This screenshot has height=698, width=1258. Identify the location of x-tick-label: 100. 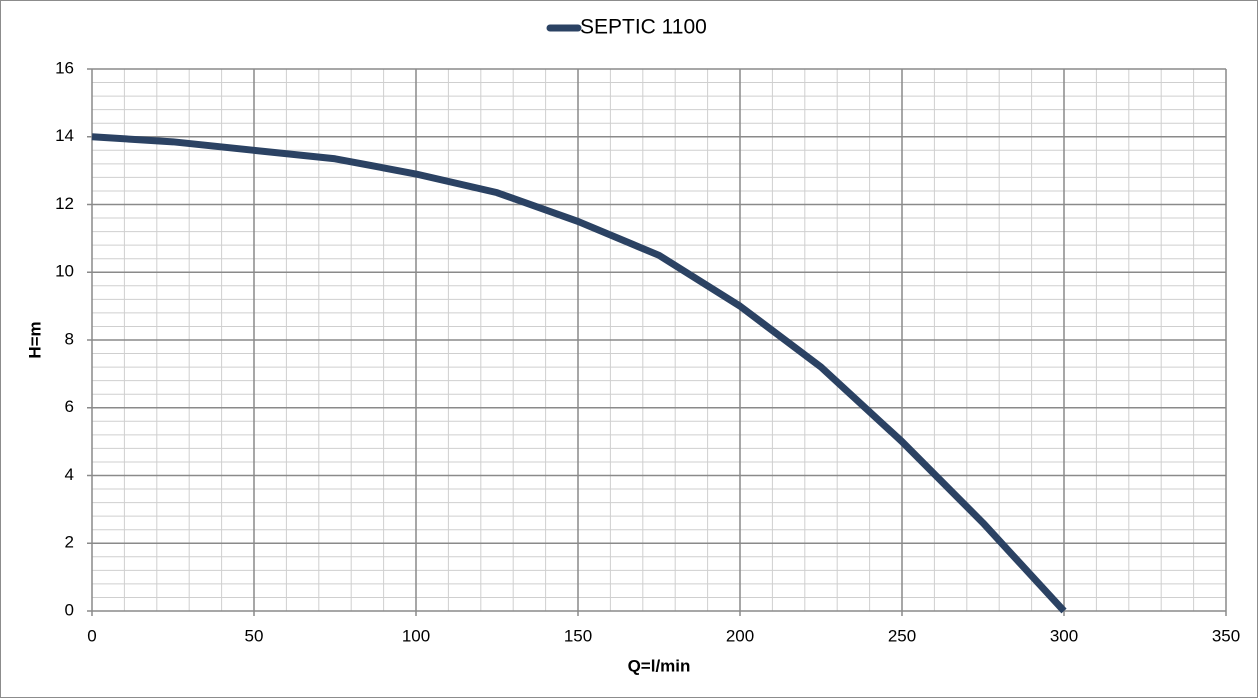
(416, 635).